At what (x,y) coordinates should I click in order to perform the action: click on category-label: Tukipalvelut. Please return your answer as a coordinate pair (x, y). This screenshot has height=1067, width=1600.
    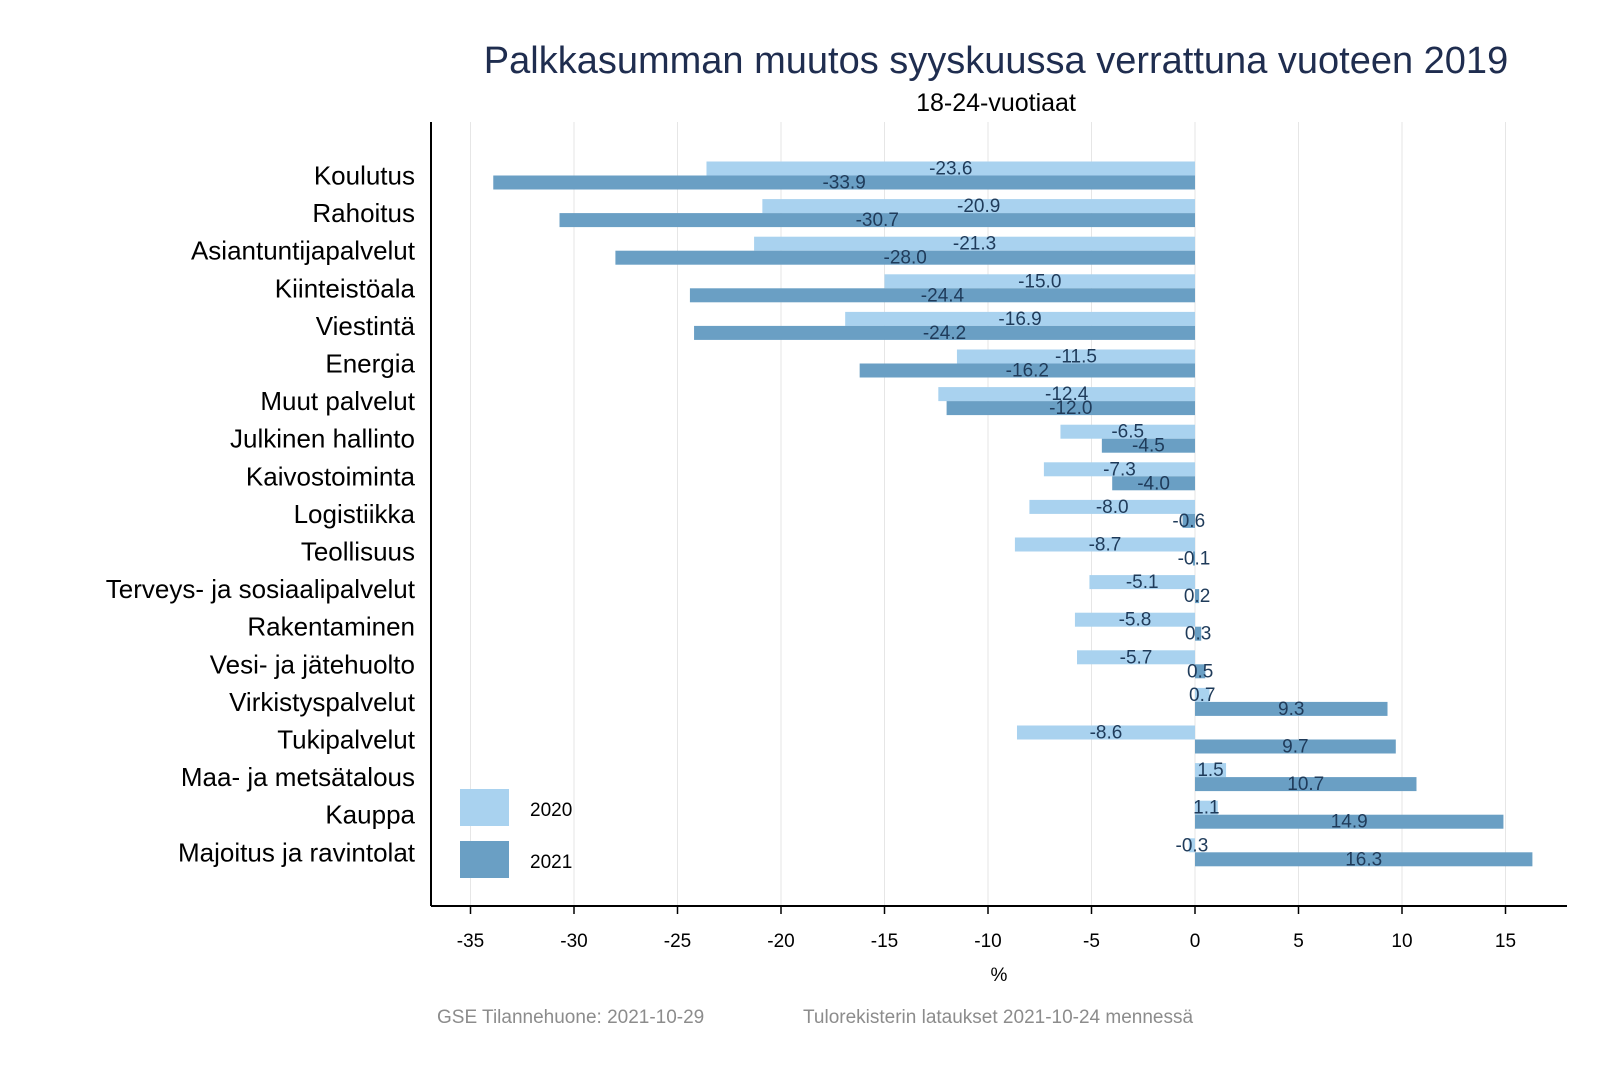
    Looking at the image, I should click on (346, 740).